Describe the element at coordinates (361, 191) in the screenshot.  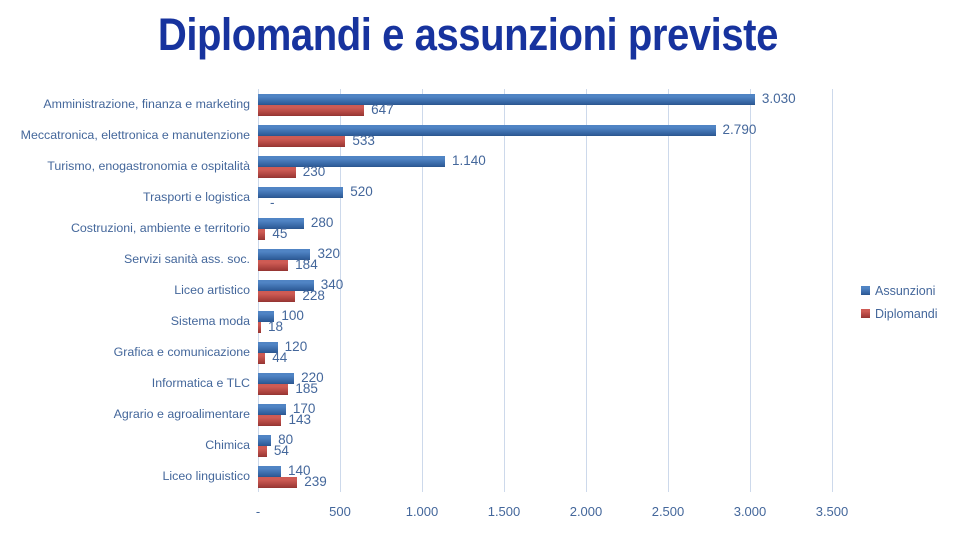
I see `data-label-assunzioni: 520` at that location.